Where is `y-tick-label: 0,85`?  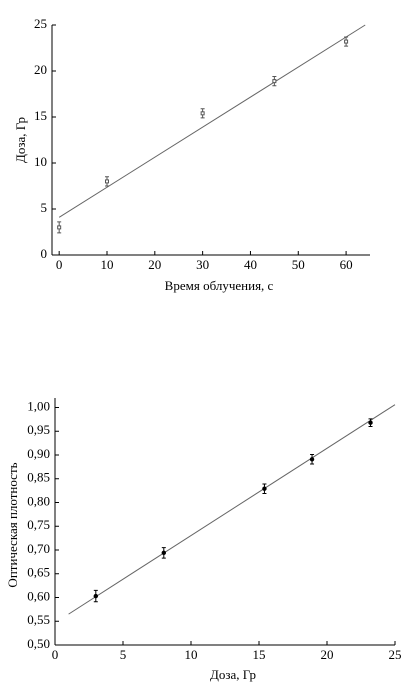 y-tick-label: 0,85 is located at coordinates (38, 477).